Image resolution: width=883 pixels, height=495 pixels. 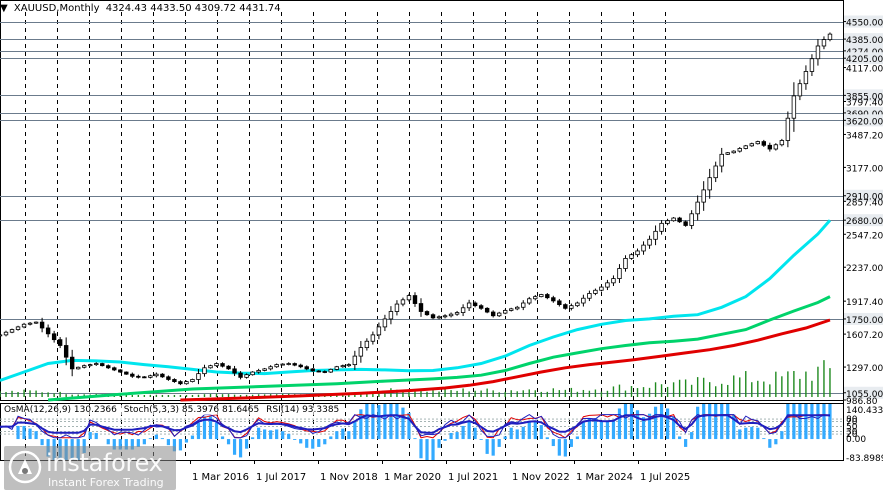 What do you see at coordinates (864, 395) in the screenshot?
I see `y-tick-label-20: 1055.00` at bounding box center [864, 395].